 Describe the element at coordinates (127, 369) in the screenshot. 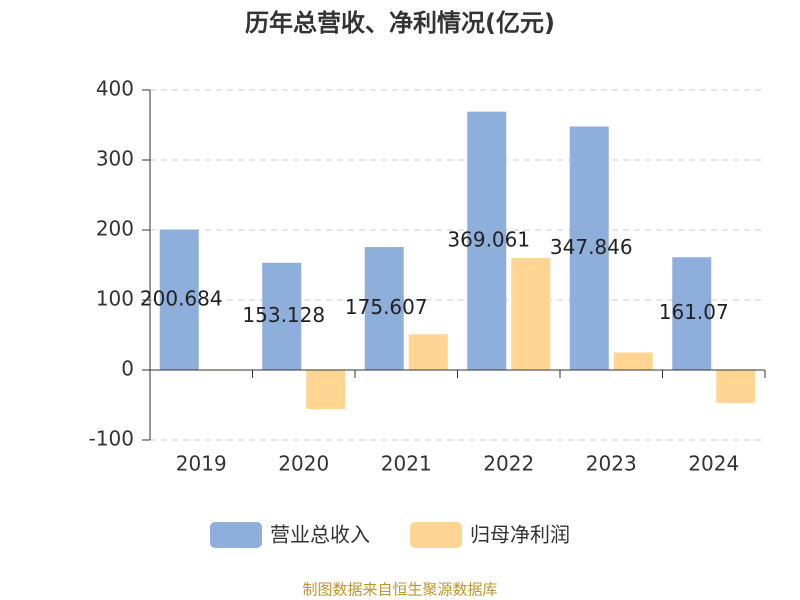

I see `y-tick-label: 0` at that location.